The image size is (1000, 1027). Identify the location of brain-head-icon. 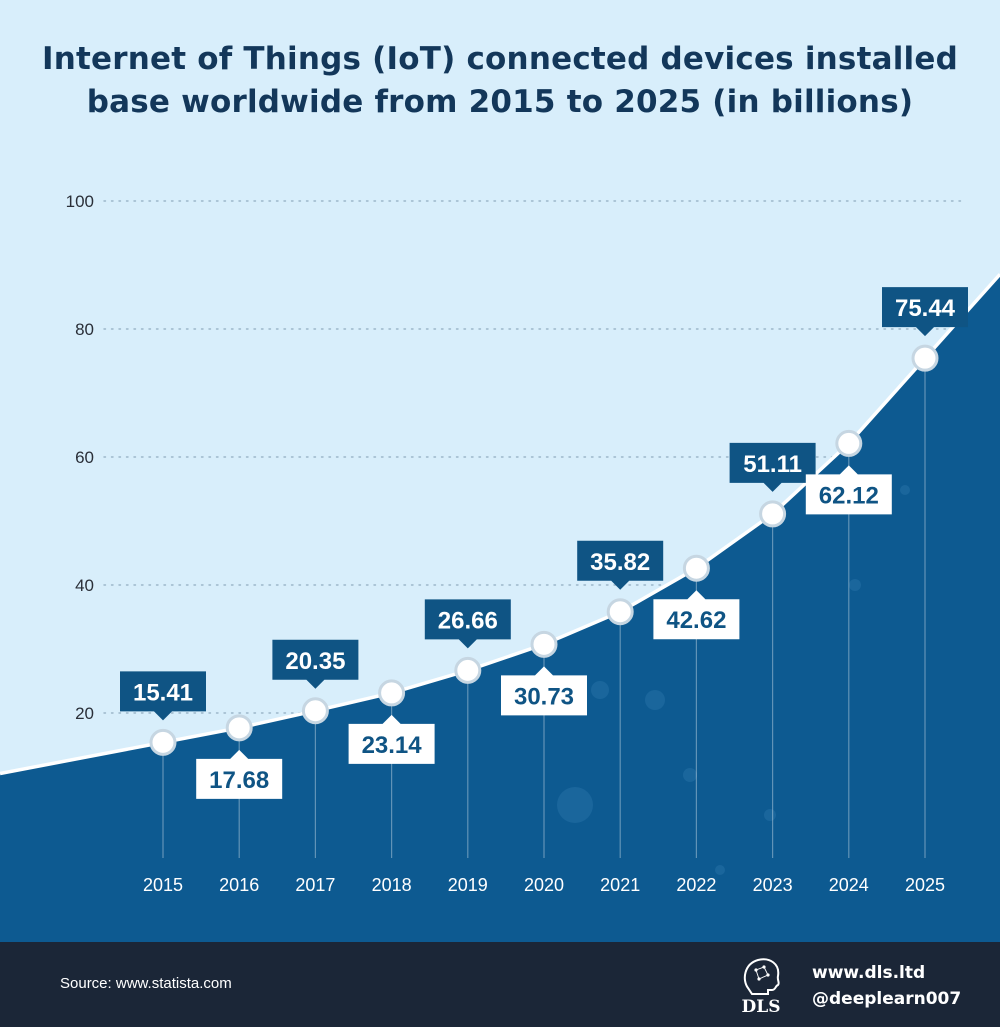
(761, 976).